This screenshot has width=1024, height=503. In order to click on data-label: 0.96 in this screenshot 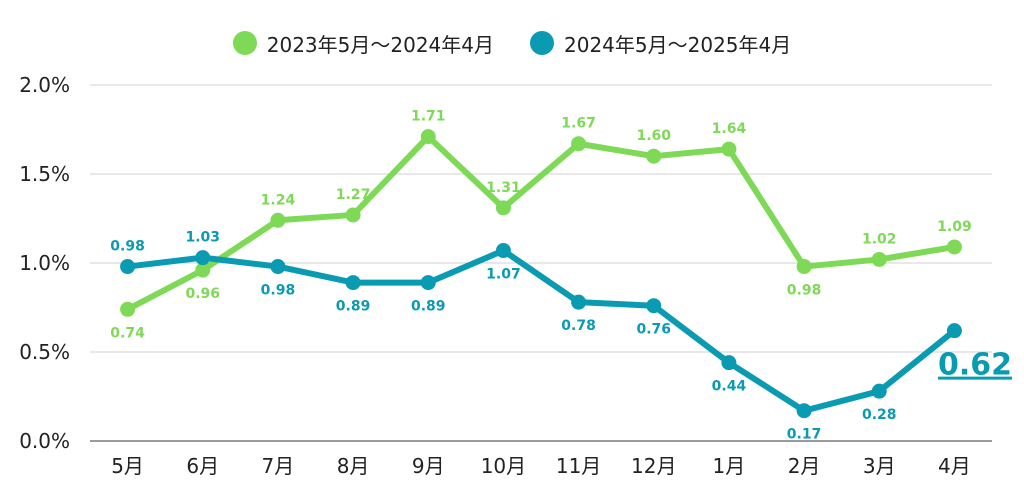, I will do `click(202, 294)`.